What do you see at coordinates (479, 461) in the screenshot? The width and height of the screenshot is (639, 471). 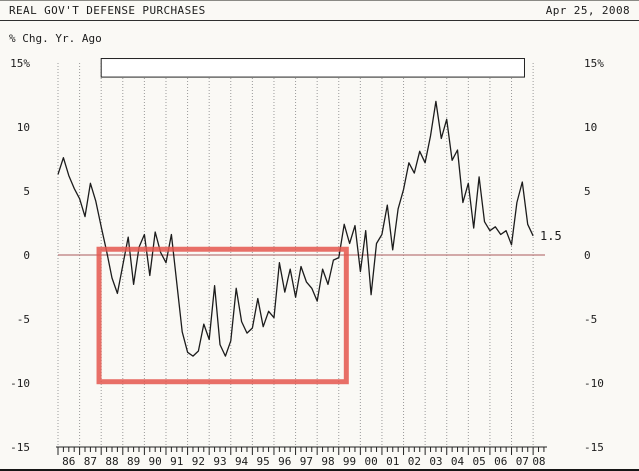 I see `x-year-label: 05` at bounding box center [479, 461].